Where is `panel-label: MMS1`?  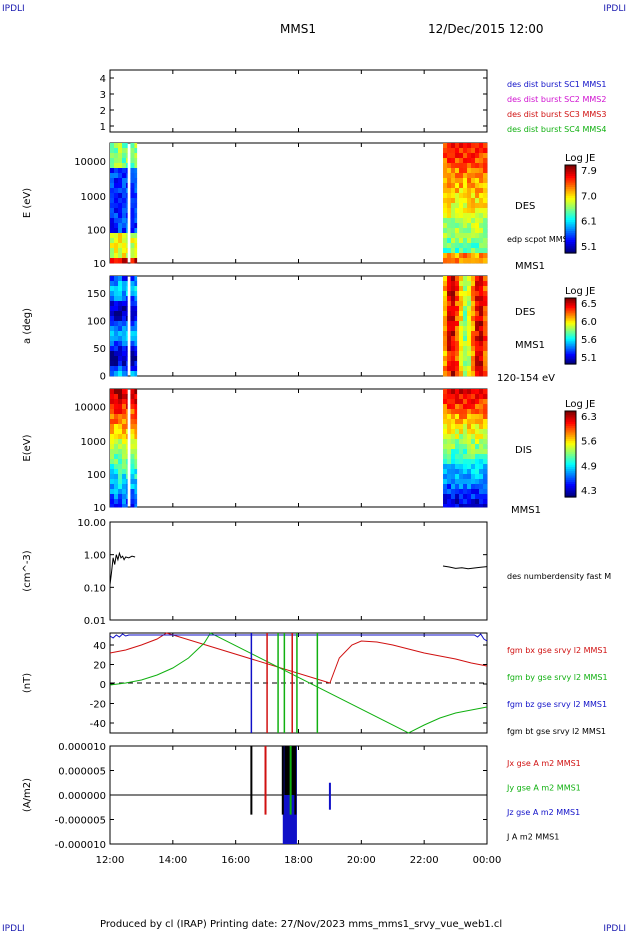 panel-label: MMS1 is located at coordinates (526, 510).